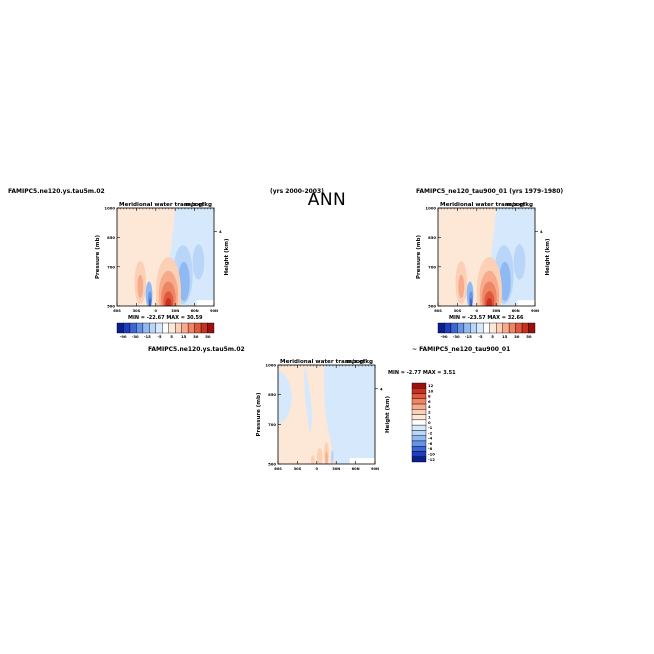 This screenshot has height=654, width=654. What do you see at coordinates (327, 200) in the screenshot?
I see `page-title: ANN` at bounding box center [327, 200].